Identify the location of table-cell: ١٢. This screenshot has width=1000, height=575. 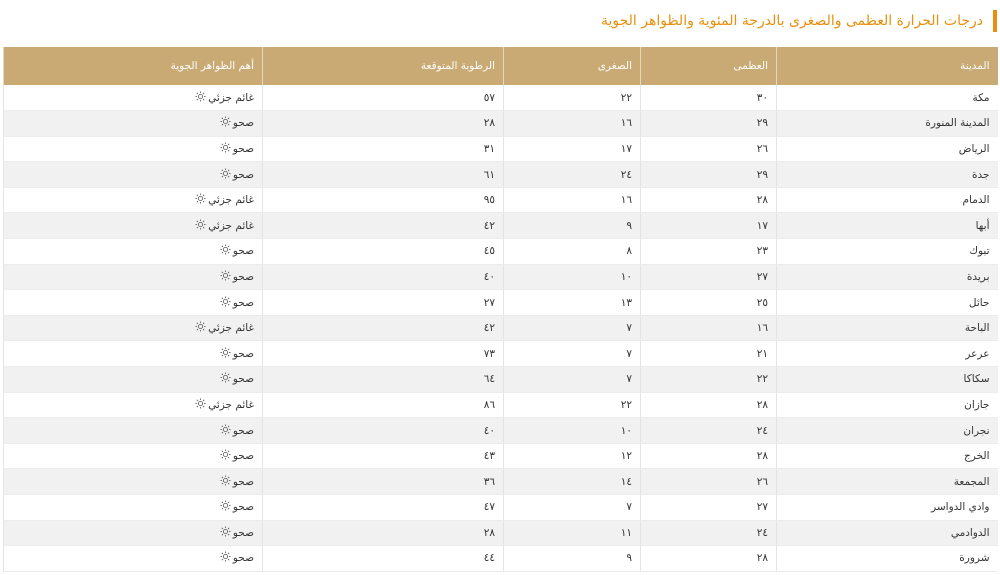
(572, 456).